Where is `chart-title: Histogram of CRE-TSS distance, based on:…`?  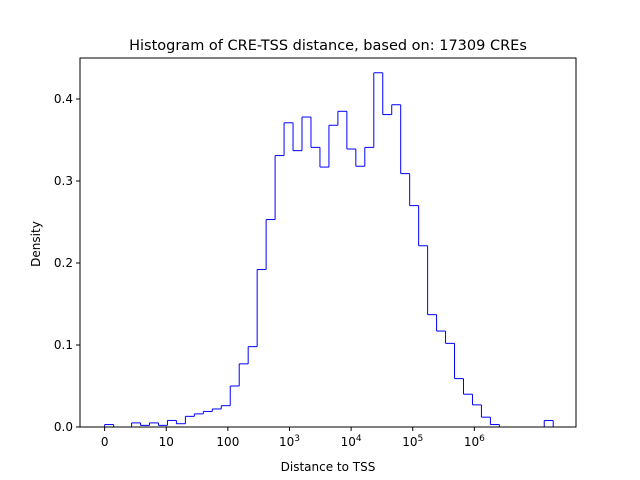
chart-title: Histogram of CRE-TSS distance, based on:… is located at coordinates (328, 46).